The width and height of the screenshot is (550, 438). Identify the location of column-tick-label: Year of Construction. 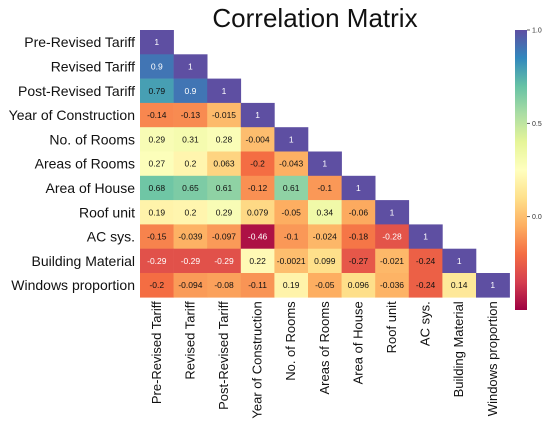
(257, 359).